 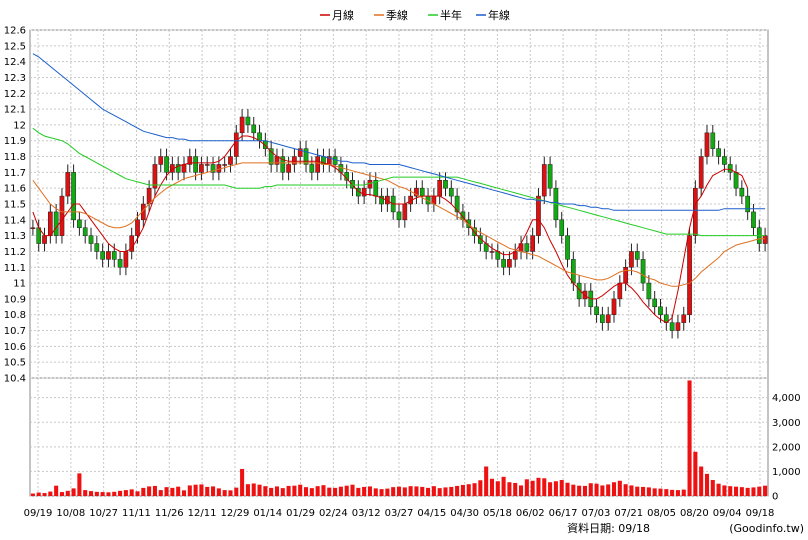 What do you see at coordinates (15, 205) in the screenshot?
I see `price-tick-label: 11.5` at bounding box center [15, 205].